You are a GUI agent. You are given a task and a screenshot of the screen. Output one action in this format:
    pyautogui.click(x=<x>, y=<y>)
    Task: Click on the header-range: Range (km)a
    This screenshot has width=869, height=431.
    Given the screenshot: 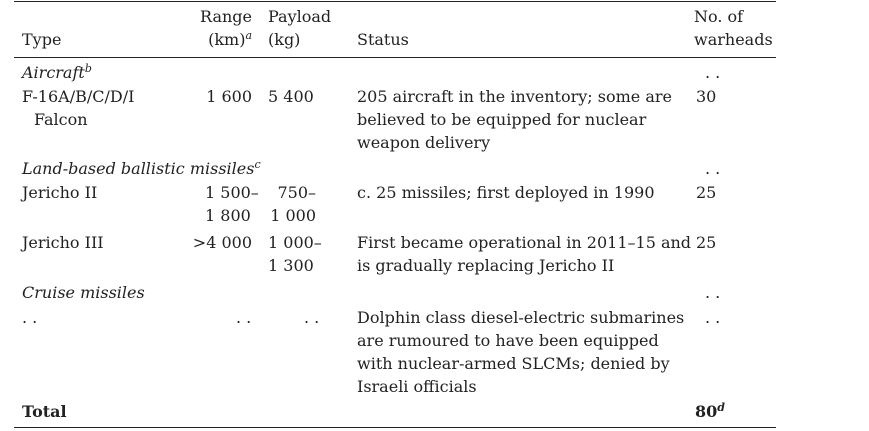 What is the action you would take?
    pyautogui.click(x=226, y=28)
    